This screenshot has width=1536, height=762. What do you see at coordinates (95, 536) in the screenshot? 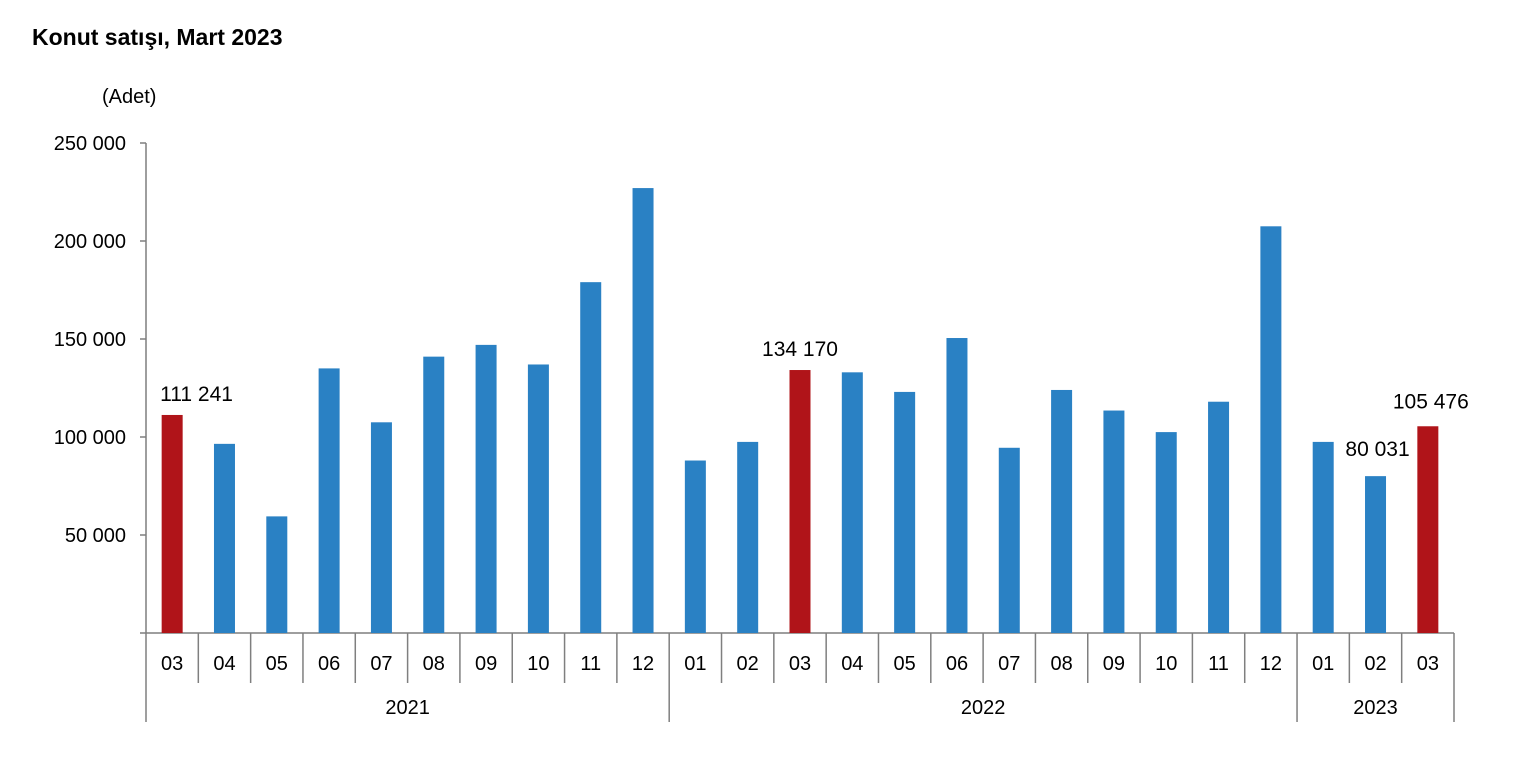
I see `y-tick-label: 50 000` at bounding box center [95, 536].